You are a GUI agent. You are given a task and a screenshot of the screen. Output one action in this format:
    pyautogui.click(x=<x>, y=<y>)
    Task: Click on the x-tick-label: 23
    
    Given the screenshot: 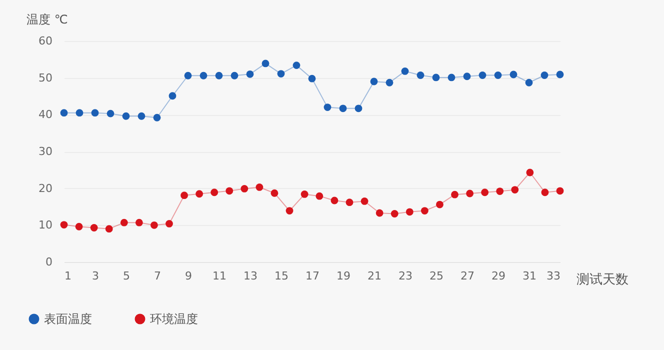 What is the action you would take?
    pyautogui.click(x=405, y=276)
    